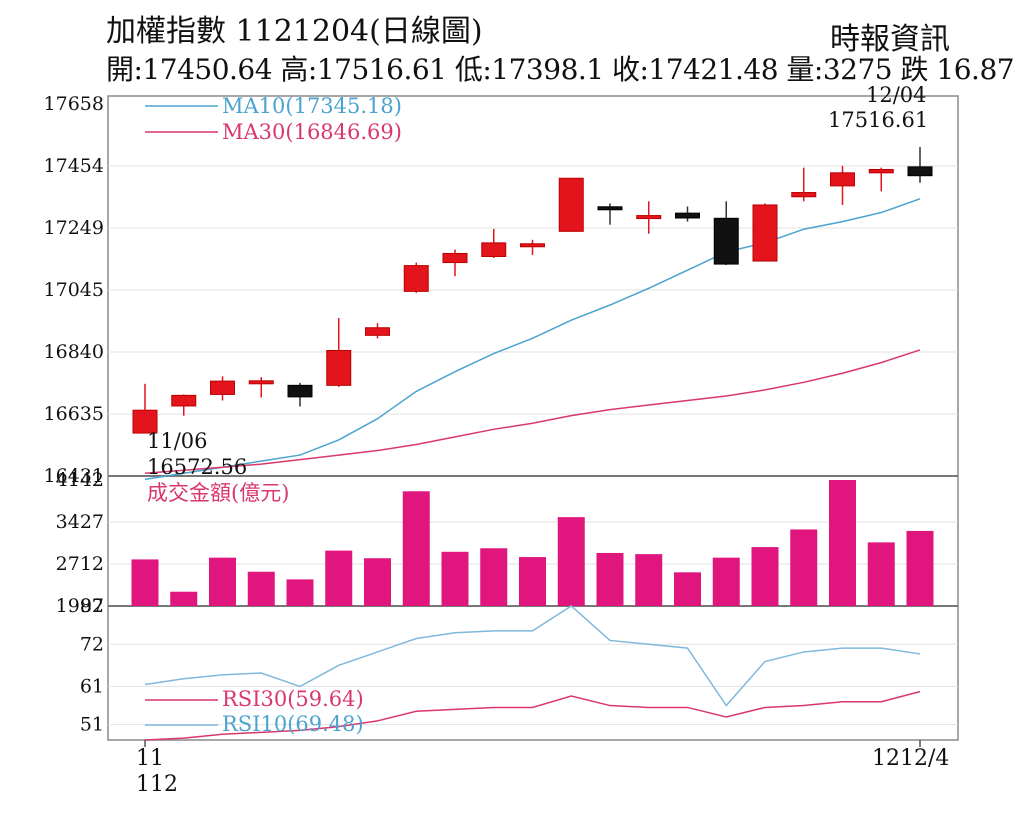  What do you see at coordinates (80, 564) in the screenshot?
I see `y-tick-label: 2712` at bounding box center [80, 564].